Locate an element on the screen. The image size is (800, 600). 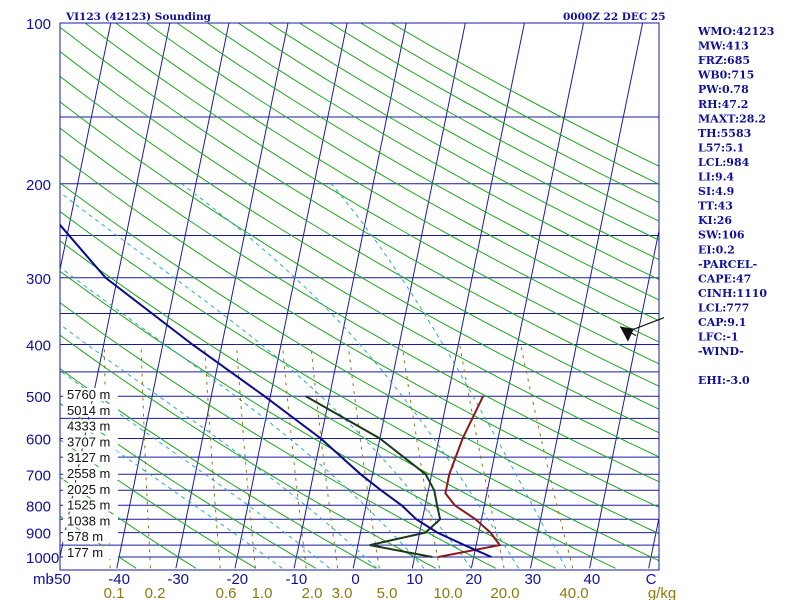
height-label: 5760 m is located at coordinates (88, 394).